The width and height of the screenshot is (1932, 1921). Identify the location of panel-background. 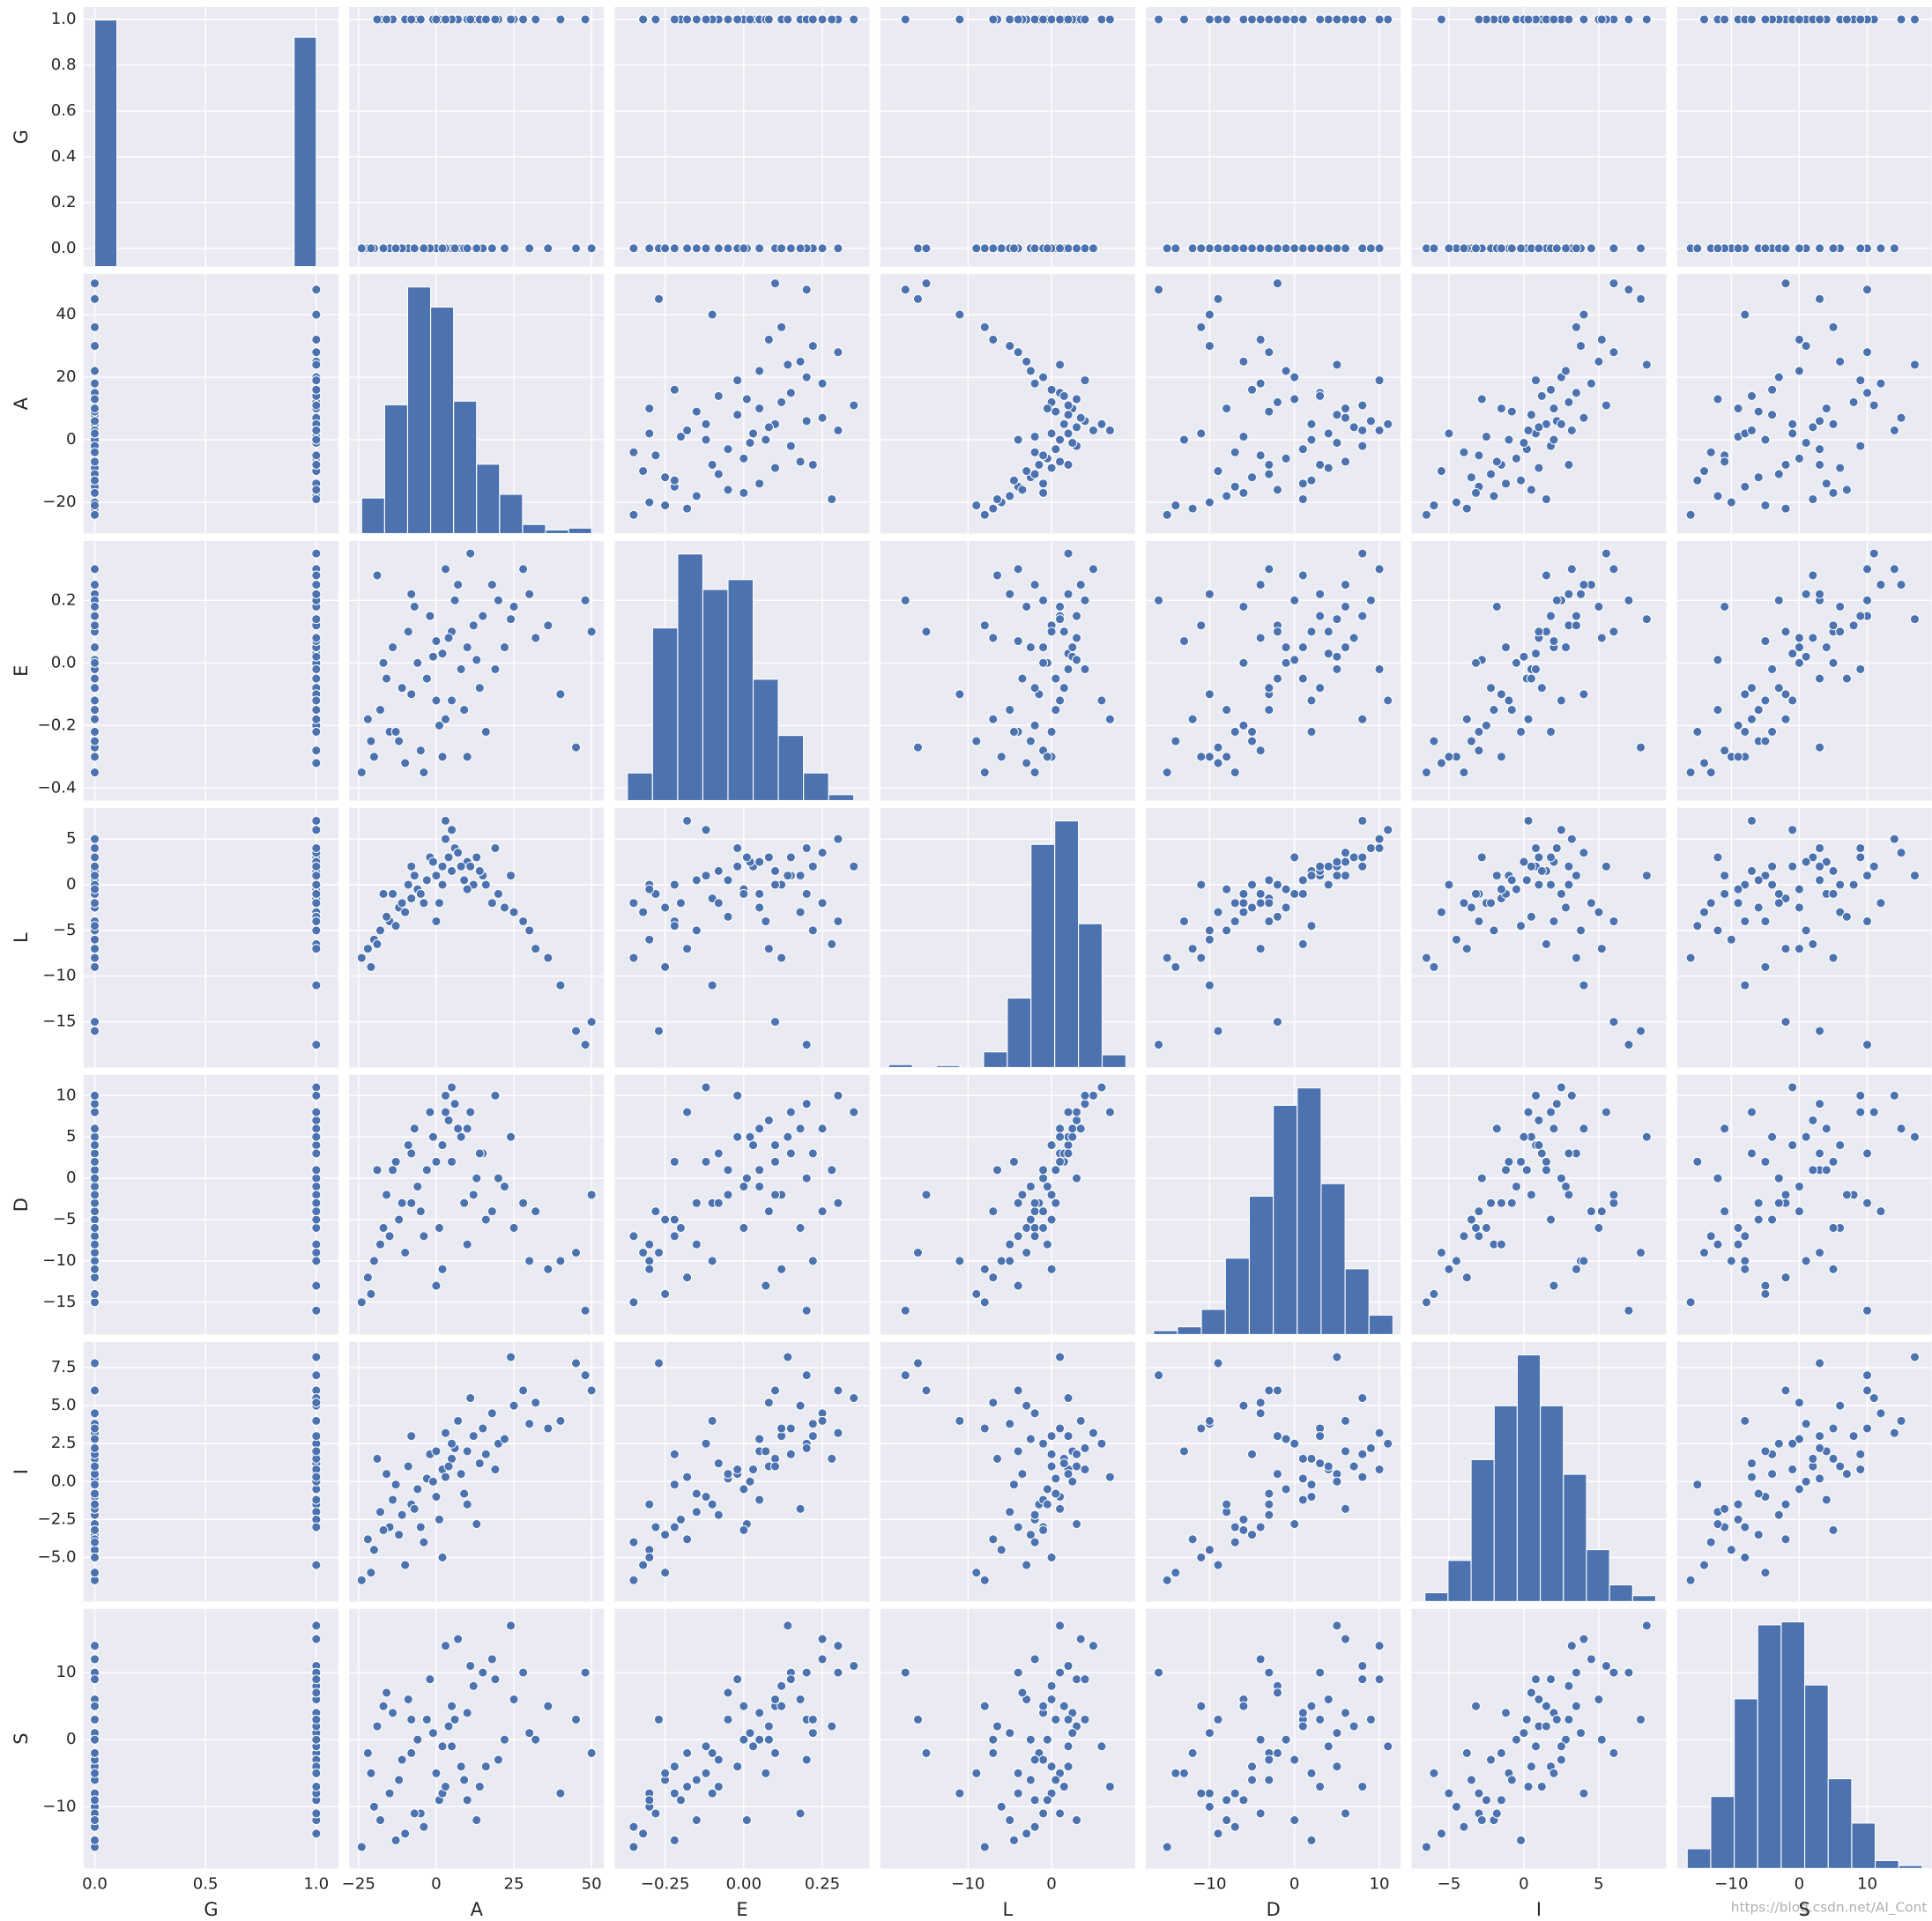
(1804, 403).